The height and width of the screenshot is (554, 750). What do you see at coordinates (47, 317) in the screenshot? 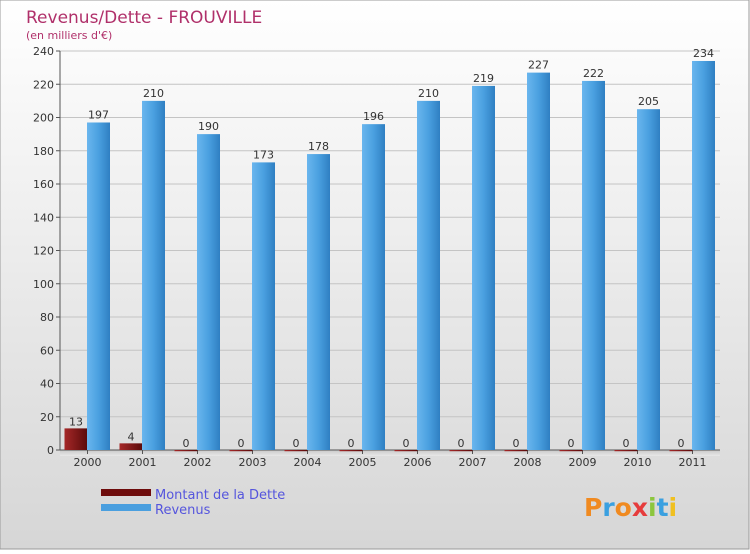
I see `y-tick-label: 80` at bounding box center [47, 317].